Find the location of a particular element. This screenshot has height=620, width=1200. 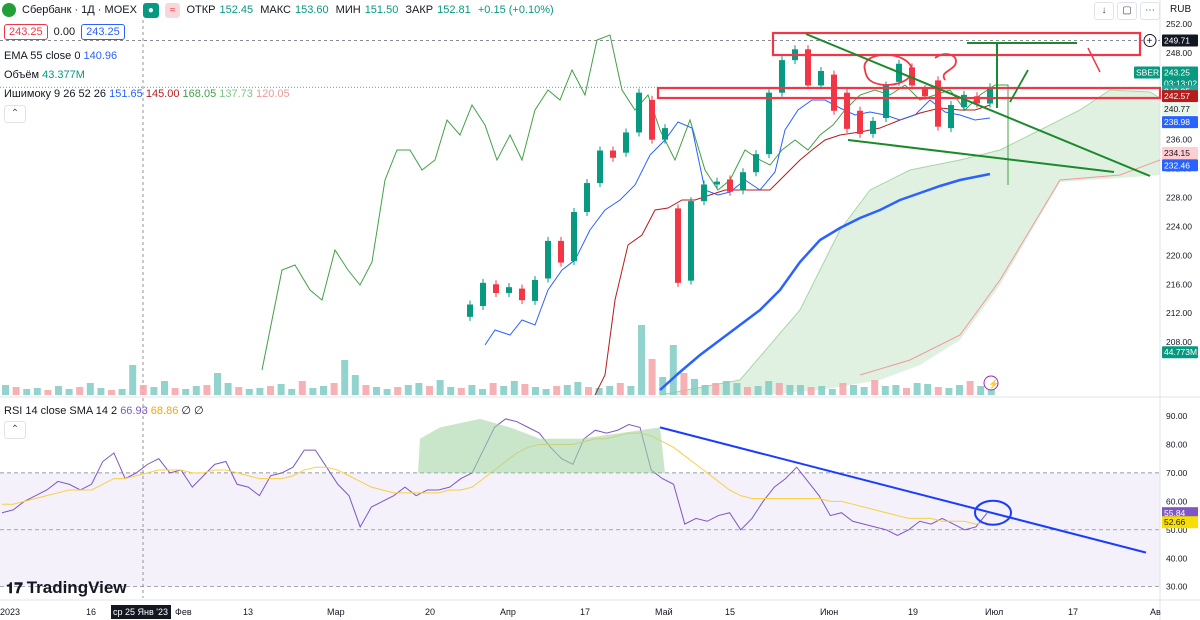

market-status-icon: ● is located at coordinates (150, 10).